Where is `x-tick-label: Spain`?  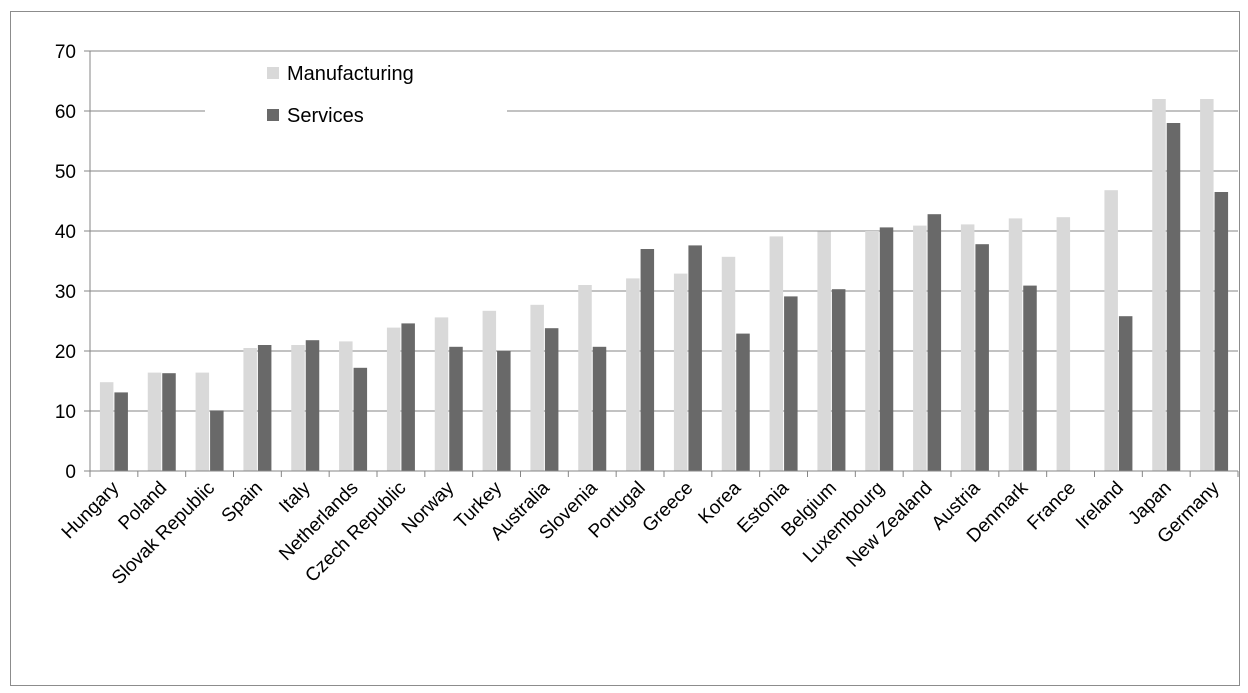
x-tick-label: Spain is located at coordinates (242, 502).